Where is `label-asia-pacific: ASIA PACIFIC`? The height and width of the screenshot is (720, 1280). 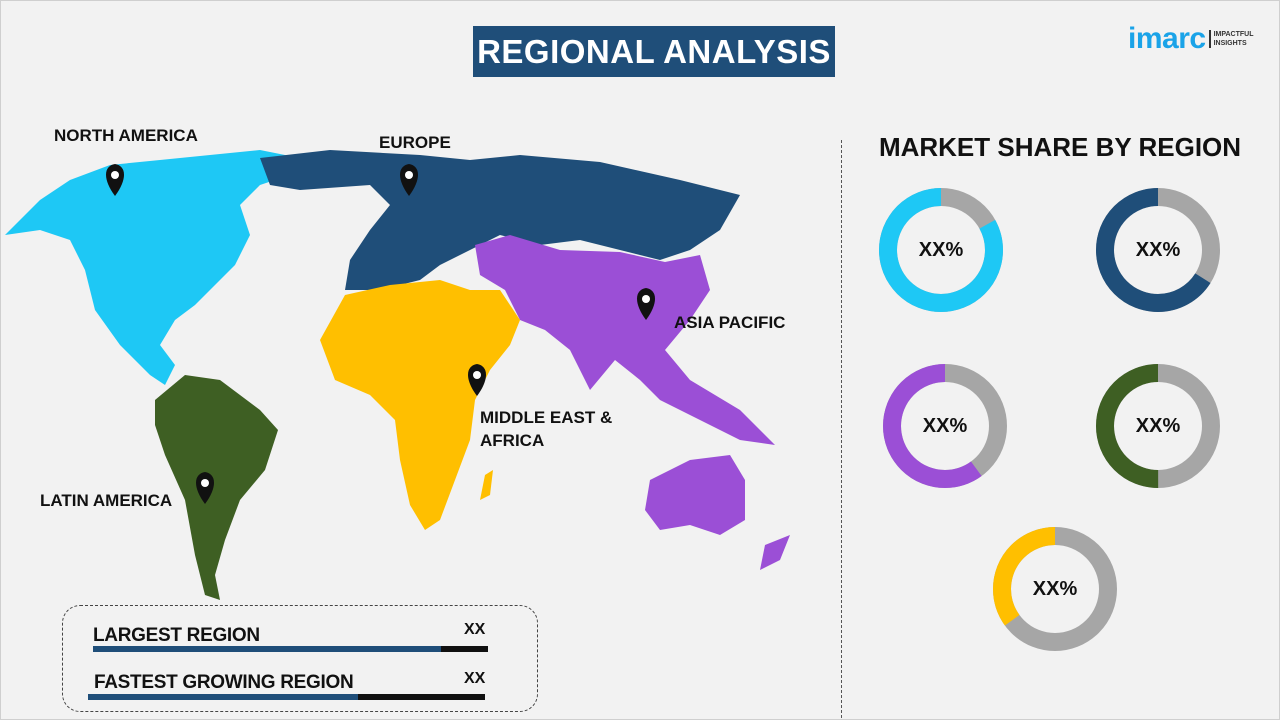 label-asia-pacific: ASIA PACIFIC is located at coordinates (730, 322).